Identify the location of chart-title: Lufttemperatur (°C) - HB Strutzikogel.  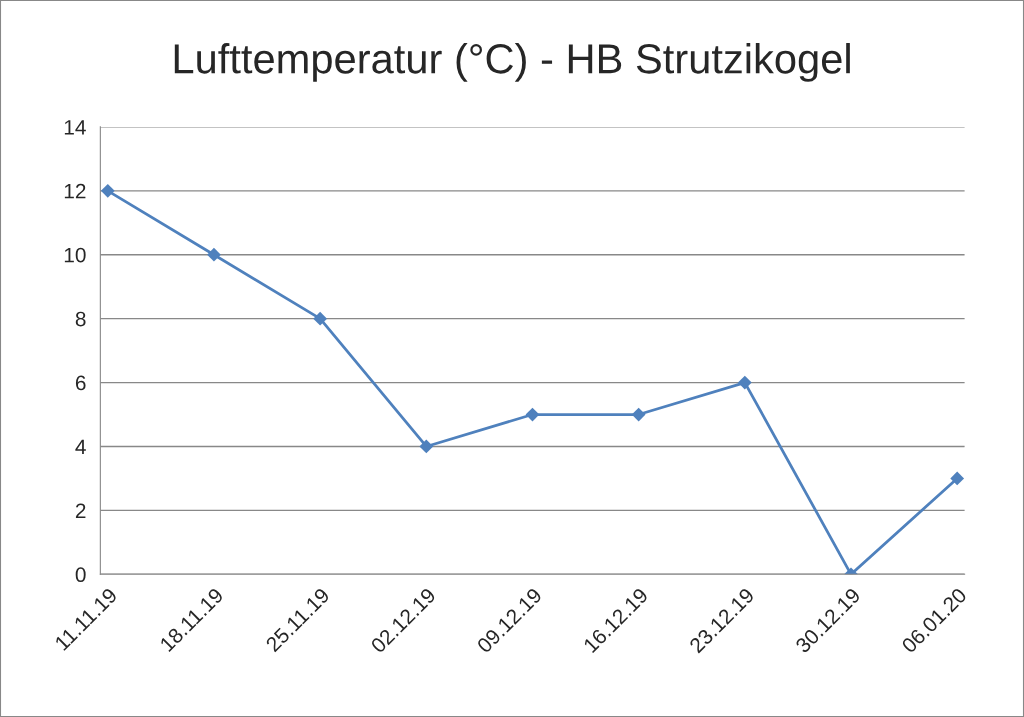
(512, 62).